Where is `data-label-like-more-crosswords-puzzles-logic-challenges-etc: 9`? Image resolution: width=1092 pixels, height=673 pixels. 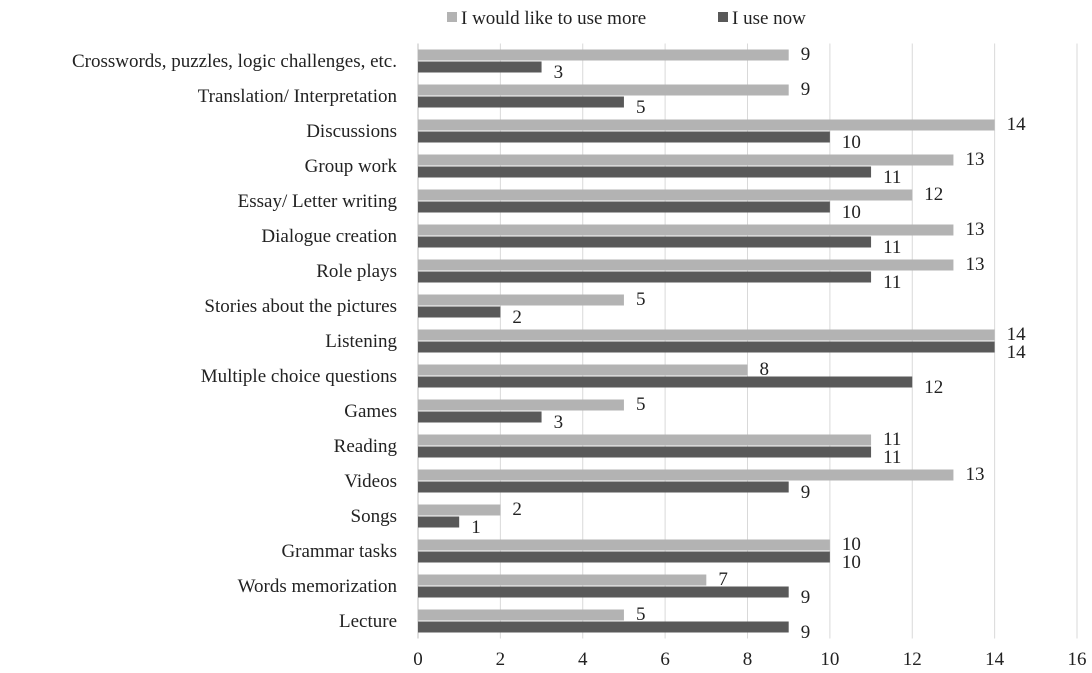
data-label-like-more-crosswords-puzzles-logic-challenges-etc: 9 is located at coordinates (806, 54).